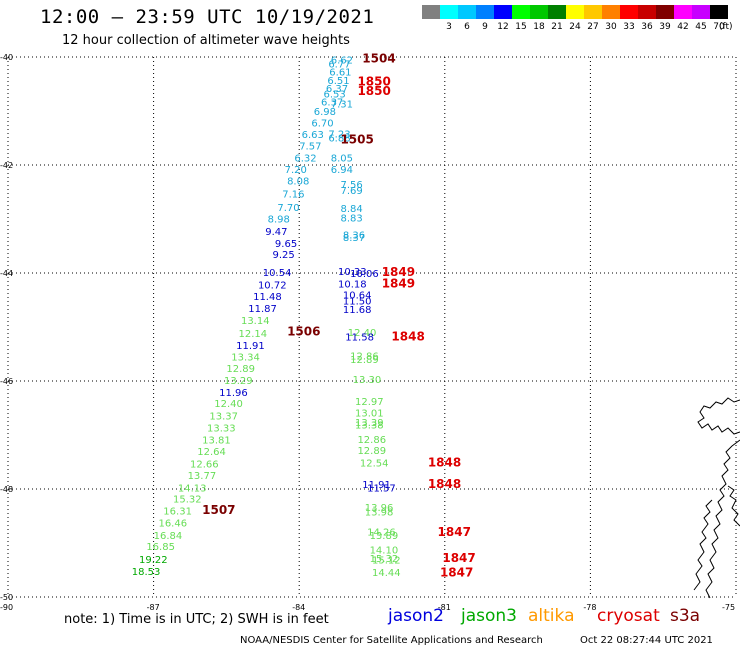  Describe the element at coordinates (384, 536) in the screenshot. I see `wave-height-value: 13.89` at that location.